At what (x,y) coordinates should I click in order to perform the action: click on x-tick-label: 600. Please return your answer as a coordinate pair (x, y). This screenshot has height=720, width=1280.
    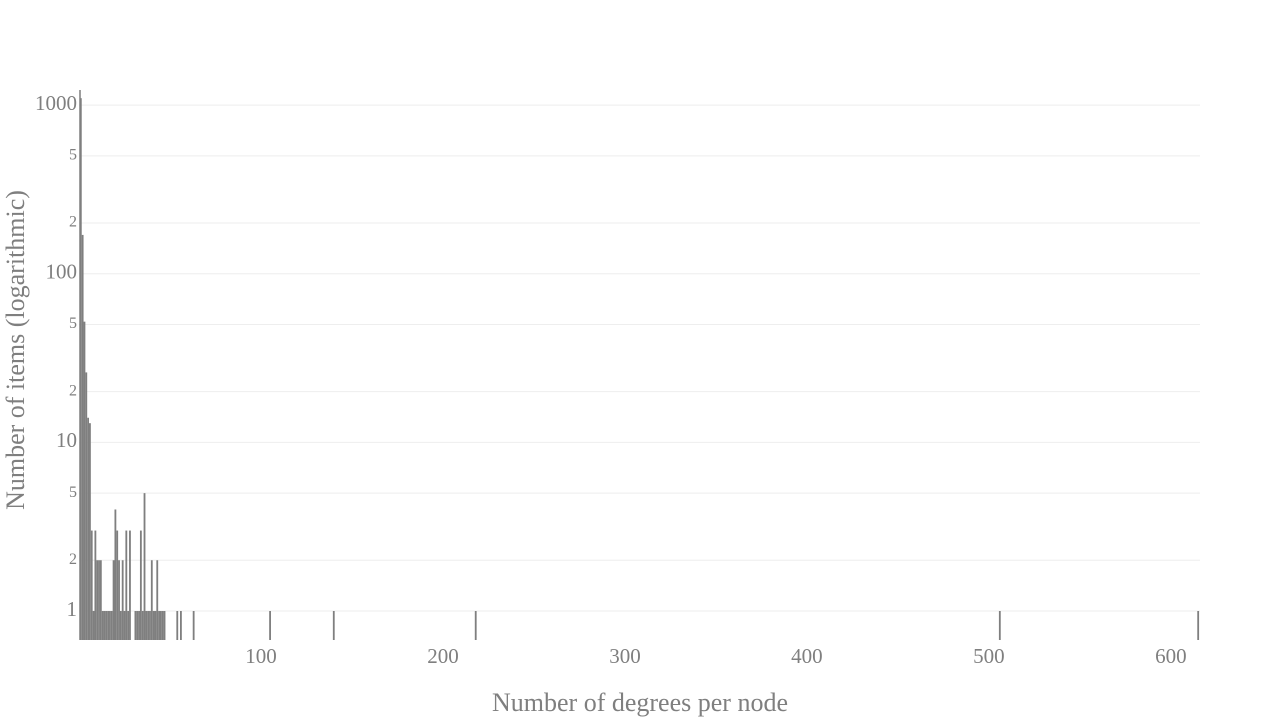
    Looking at the image, I should click on (1171, 656).